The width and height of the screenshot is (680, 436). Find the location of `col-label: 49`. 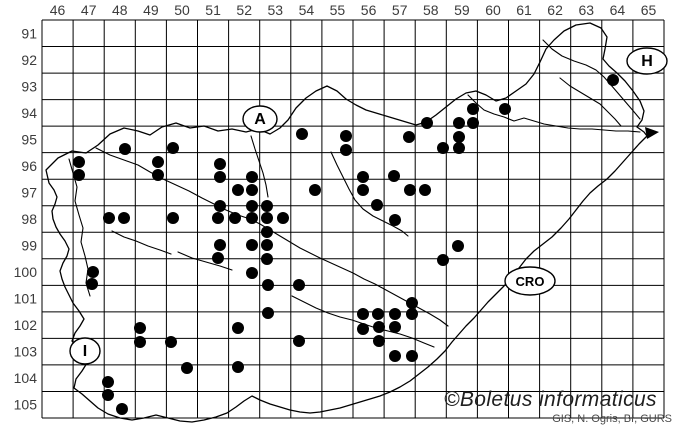

col-label: 49 is located at coordinates (151, 10).